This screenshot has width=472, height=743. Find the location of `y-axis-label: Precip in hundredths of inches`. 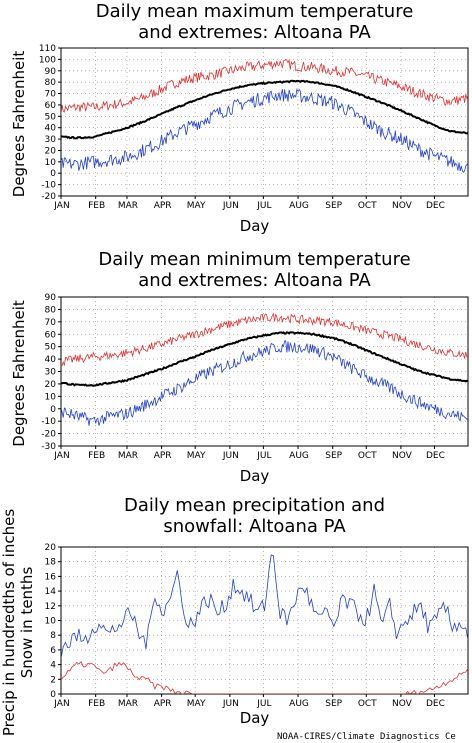

y-axis-label: Precip in hundredths of inches is located at coordinates (9, 622).